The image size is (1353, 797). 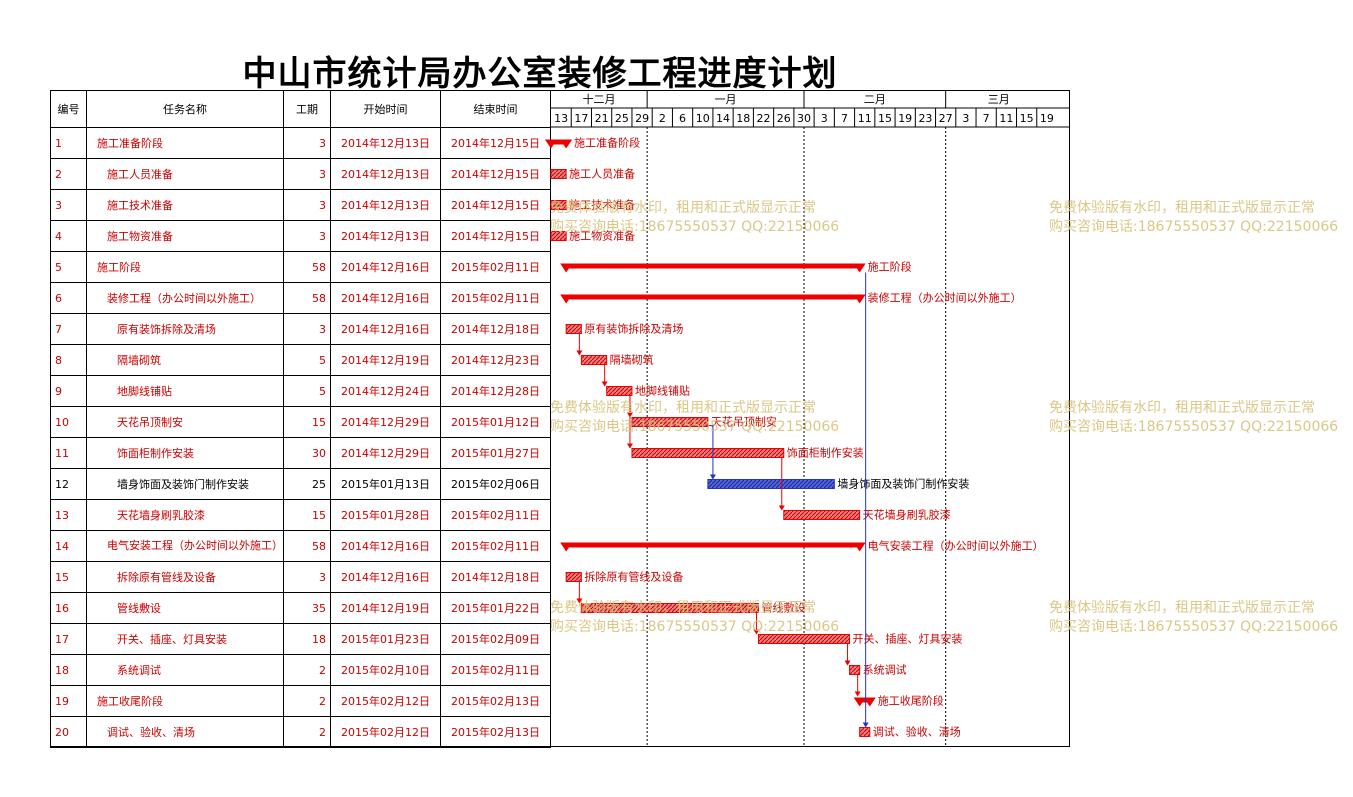 What do you see at coordinates (495, 732) in the screenshot?
I see `task-end: 2015年02月13日` at bounding box center [495, 732].